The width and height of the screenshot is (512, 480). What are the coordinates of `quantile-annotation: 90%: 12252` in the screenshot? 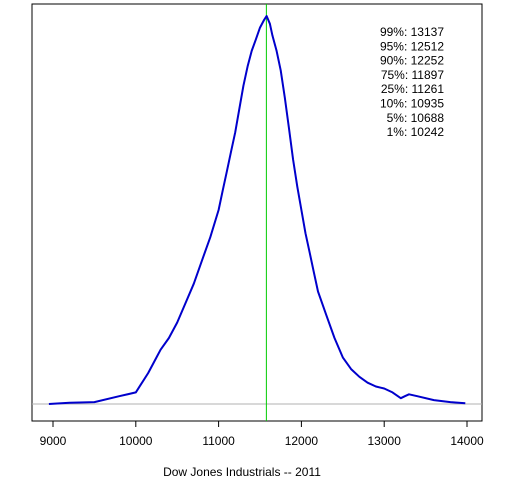 It's located at (412, 61).